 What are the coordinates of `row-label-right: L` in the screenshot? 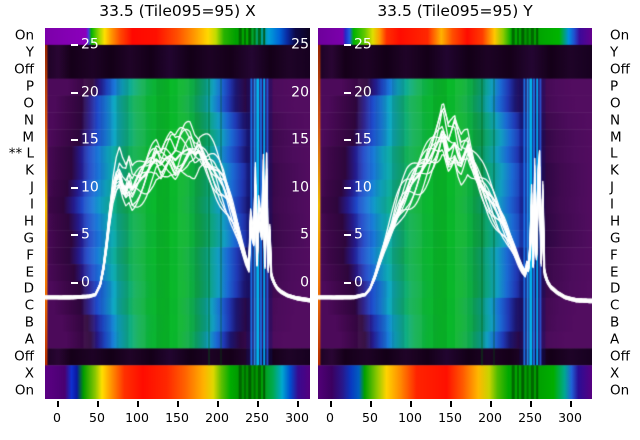 It's located at (614, 154).